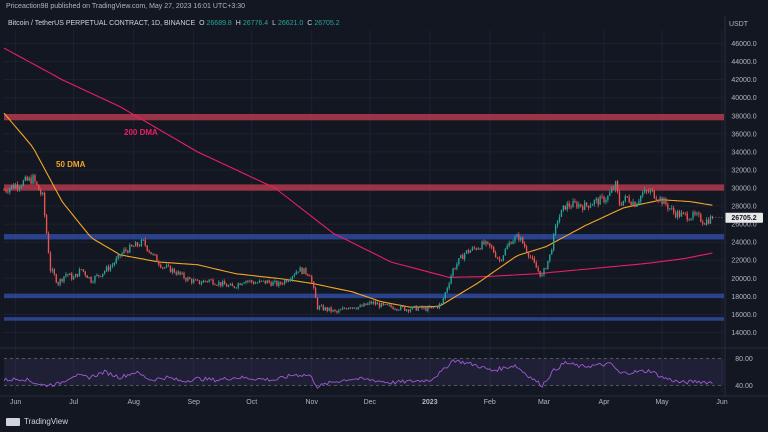 Image resolution: width=768 pixels, height=432 pixels. I want to click on open-label: O, so click(202, 23).